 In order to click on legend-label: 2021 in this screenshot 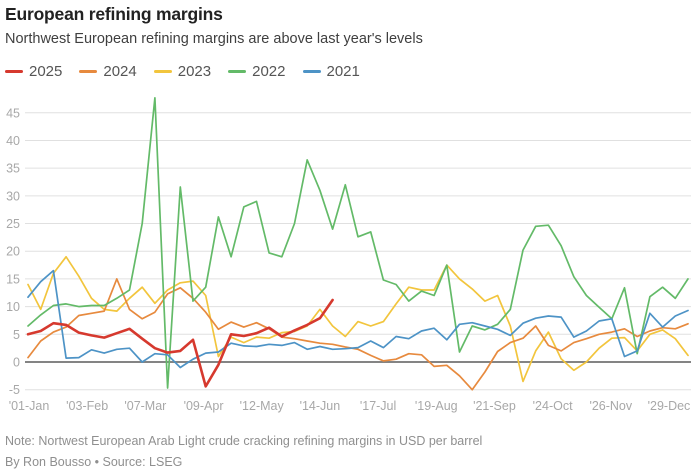, I will do `click(343, 71)`.